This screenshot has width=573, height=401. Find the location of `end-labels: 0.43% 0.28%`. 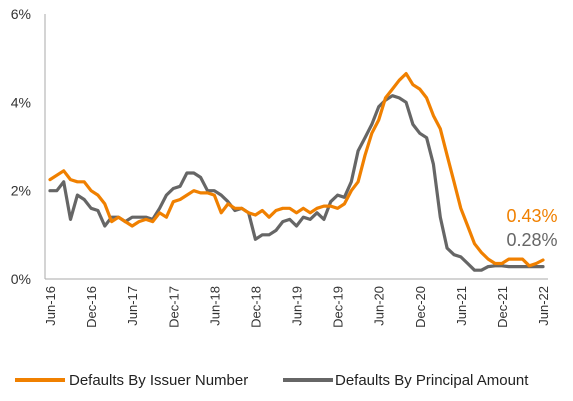

end-labels: 0.43% 0.28% is located at coordinates (531, 228).